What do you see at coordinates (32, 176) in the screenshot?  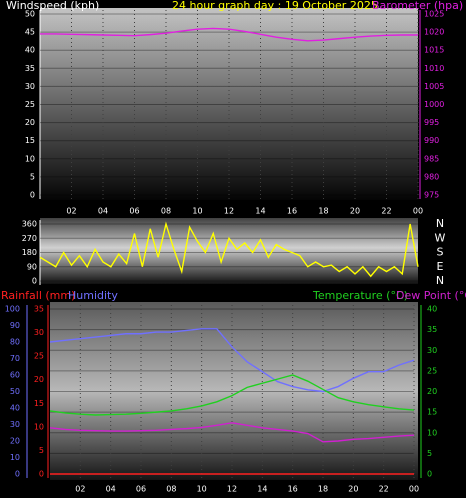 I see `y-tick-label: 5` at bounding box center [32, 176].